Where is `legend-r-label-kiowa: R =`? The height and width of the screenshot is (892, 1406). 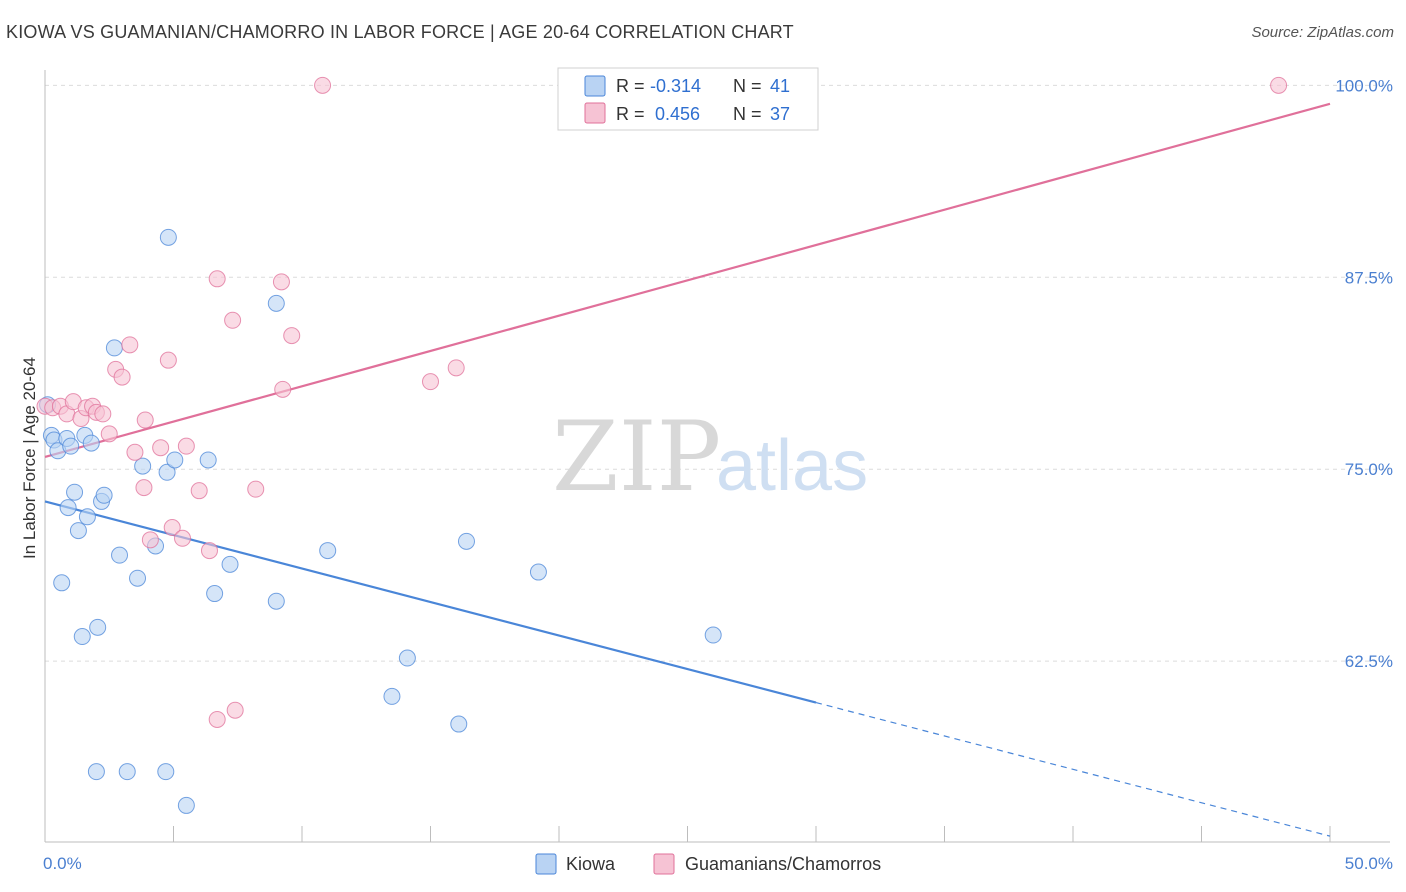
legend-r-label-kiowa: R = is located at coordinates (630, 86).